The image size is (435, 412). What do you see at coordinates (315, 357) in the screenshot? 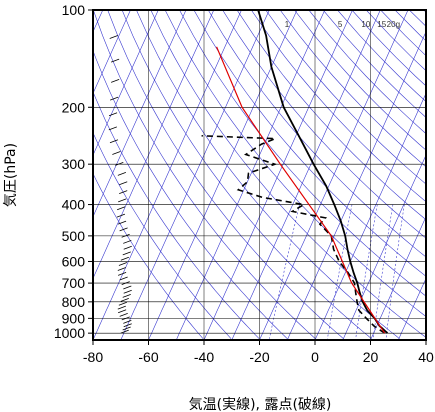
I see `x-tick-label: 0` at bounding box center [315, 357].